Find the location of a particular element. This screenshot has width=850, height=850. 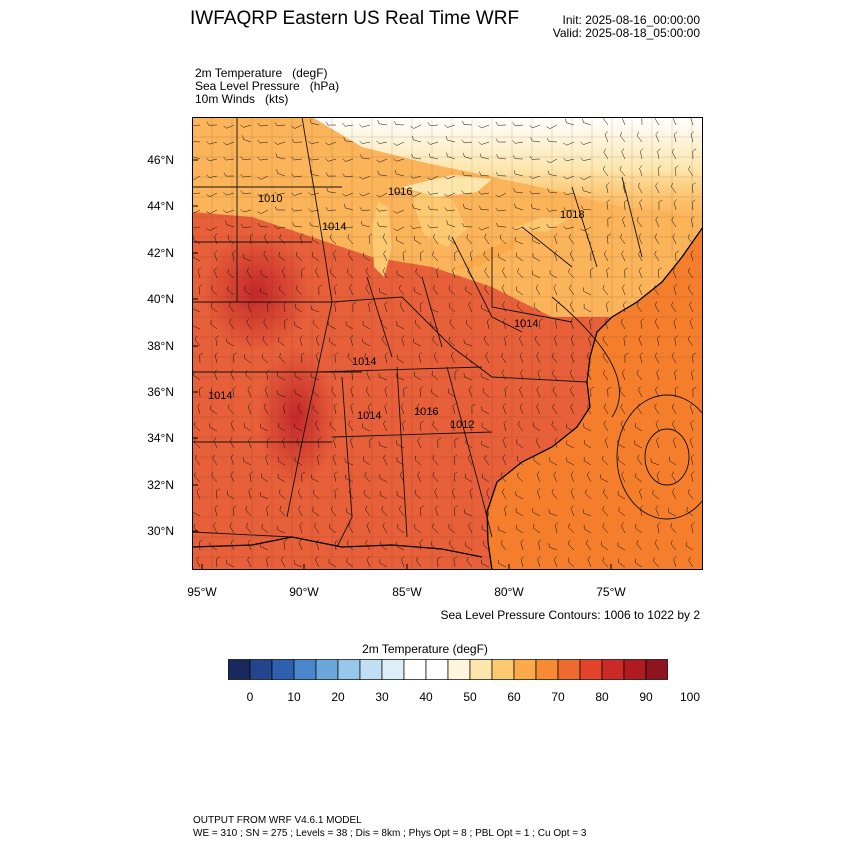

pressure-label: 1014 is located at coordinates (220, 396).